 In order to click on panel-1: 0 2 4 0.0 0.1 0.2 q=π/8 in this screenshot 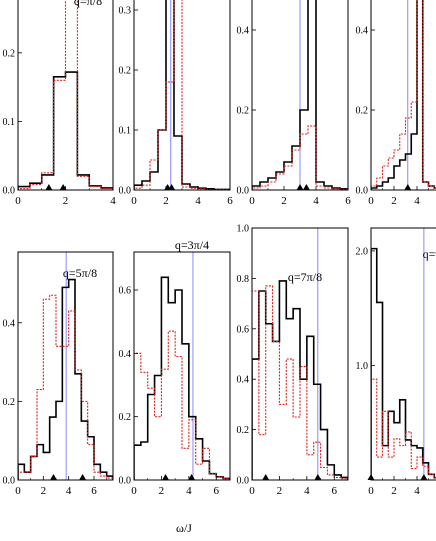, I will do `click(59, 103)`.